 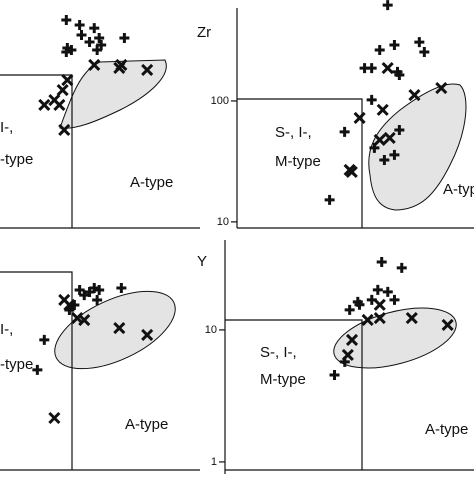 I want to click on y-axis-label: Zr, so click(x=204, y=32).